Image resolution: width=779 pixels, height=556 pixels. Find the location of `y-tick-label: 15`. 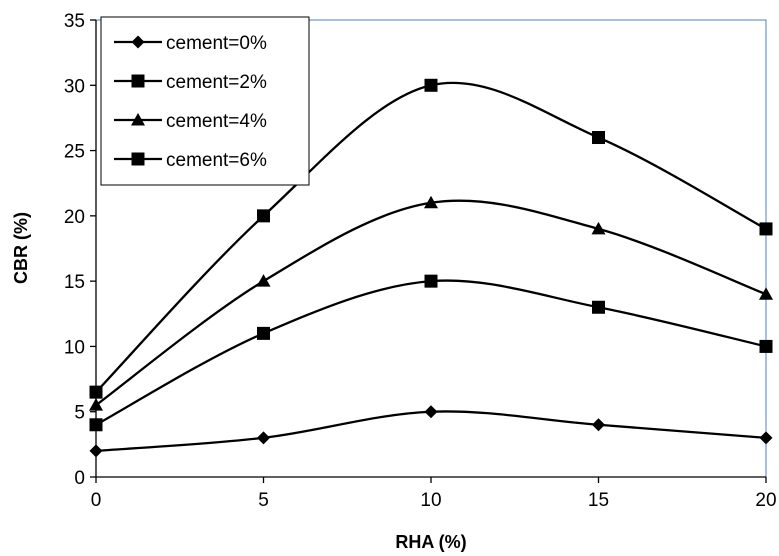

y-tick-label: 15 is located at coordinates (74, 282).